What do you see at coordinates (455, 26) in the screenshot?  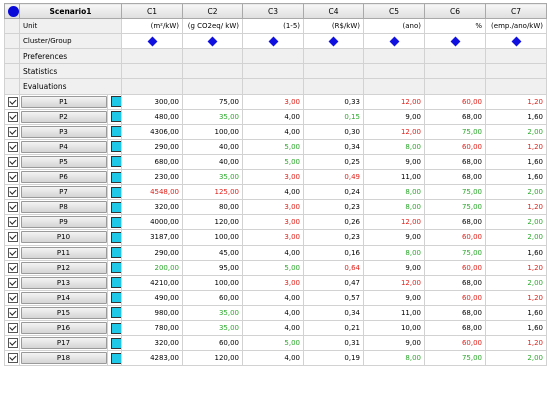 I see `unit-cell: %` at bounding box center [455, 26].